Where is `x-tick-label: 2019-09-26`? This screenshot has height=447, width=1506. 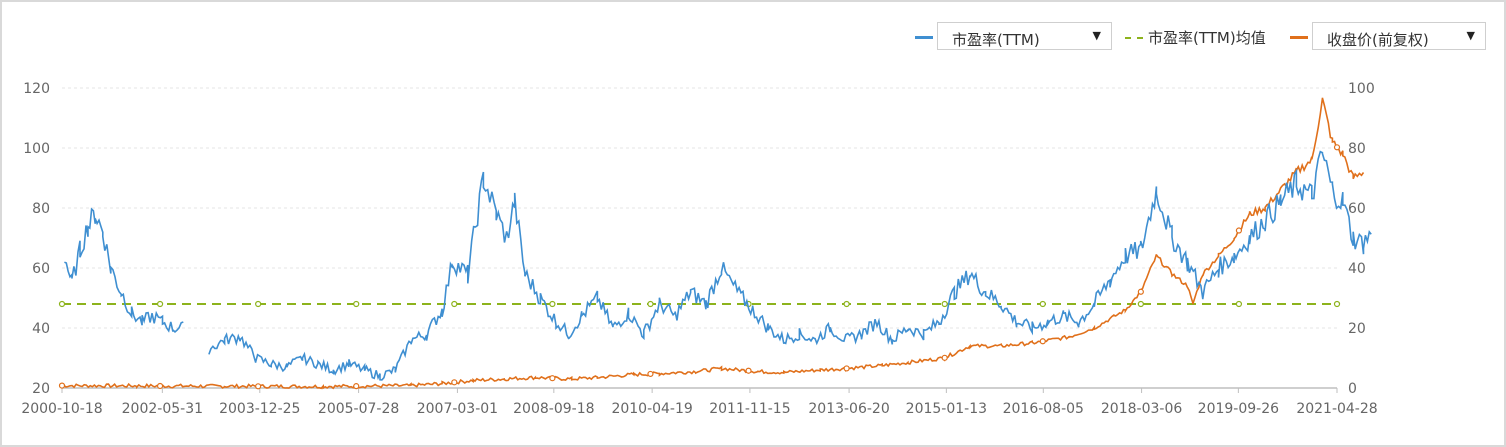 x-tick-label: 2019-09-26 is located at coordinates (1238, 409).